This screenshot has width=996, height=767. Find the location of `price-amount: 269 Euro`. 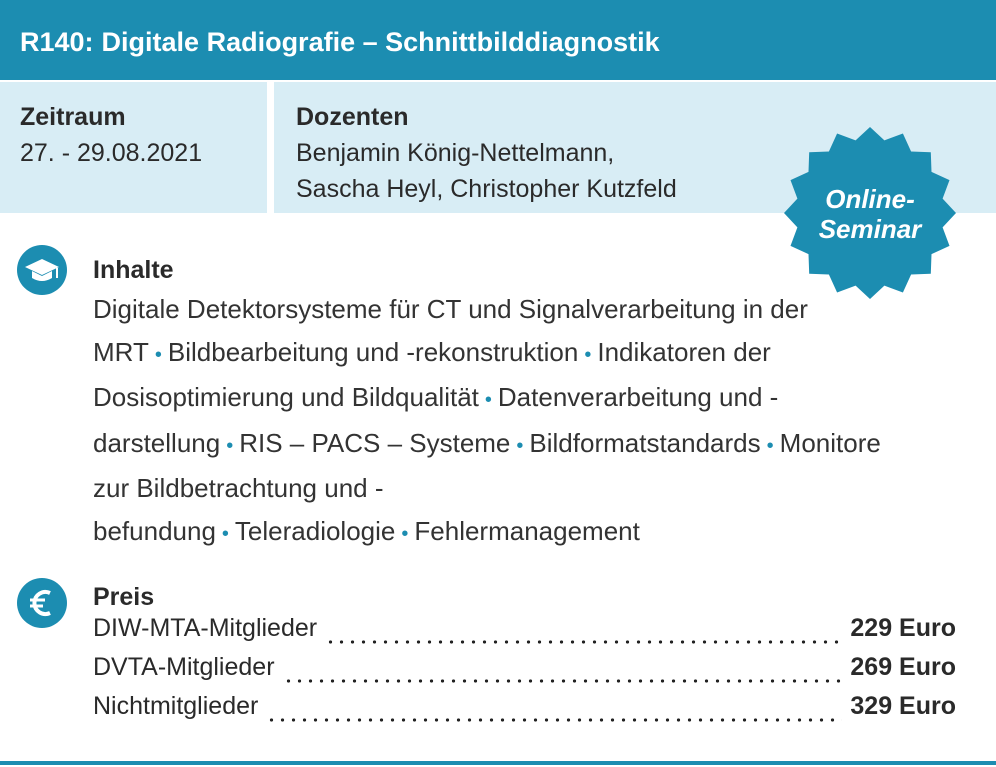

price-amount: 269 Euro is located at coordinates (903, 667).